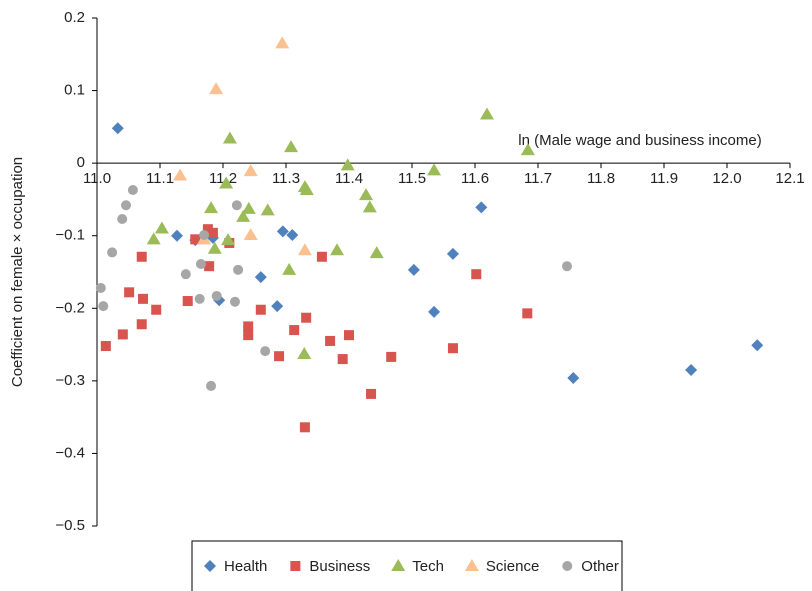 The height and width of the screenshot is (591, 812). I want to click on x-tick-label: 11.1, so click(160, 178).